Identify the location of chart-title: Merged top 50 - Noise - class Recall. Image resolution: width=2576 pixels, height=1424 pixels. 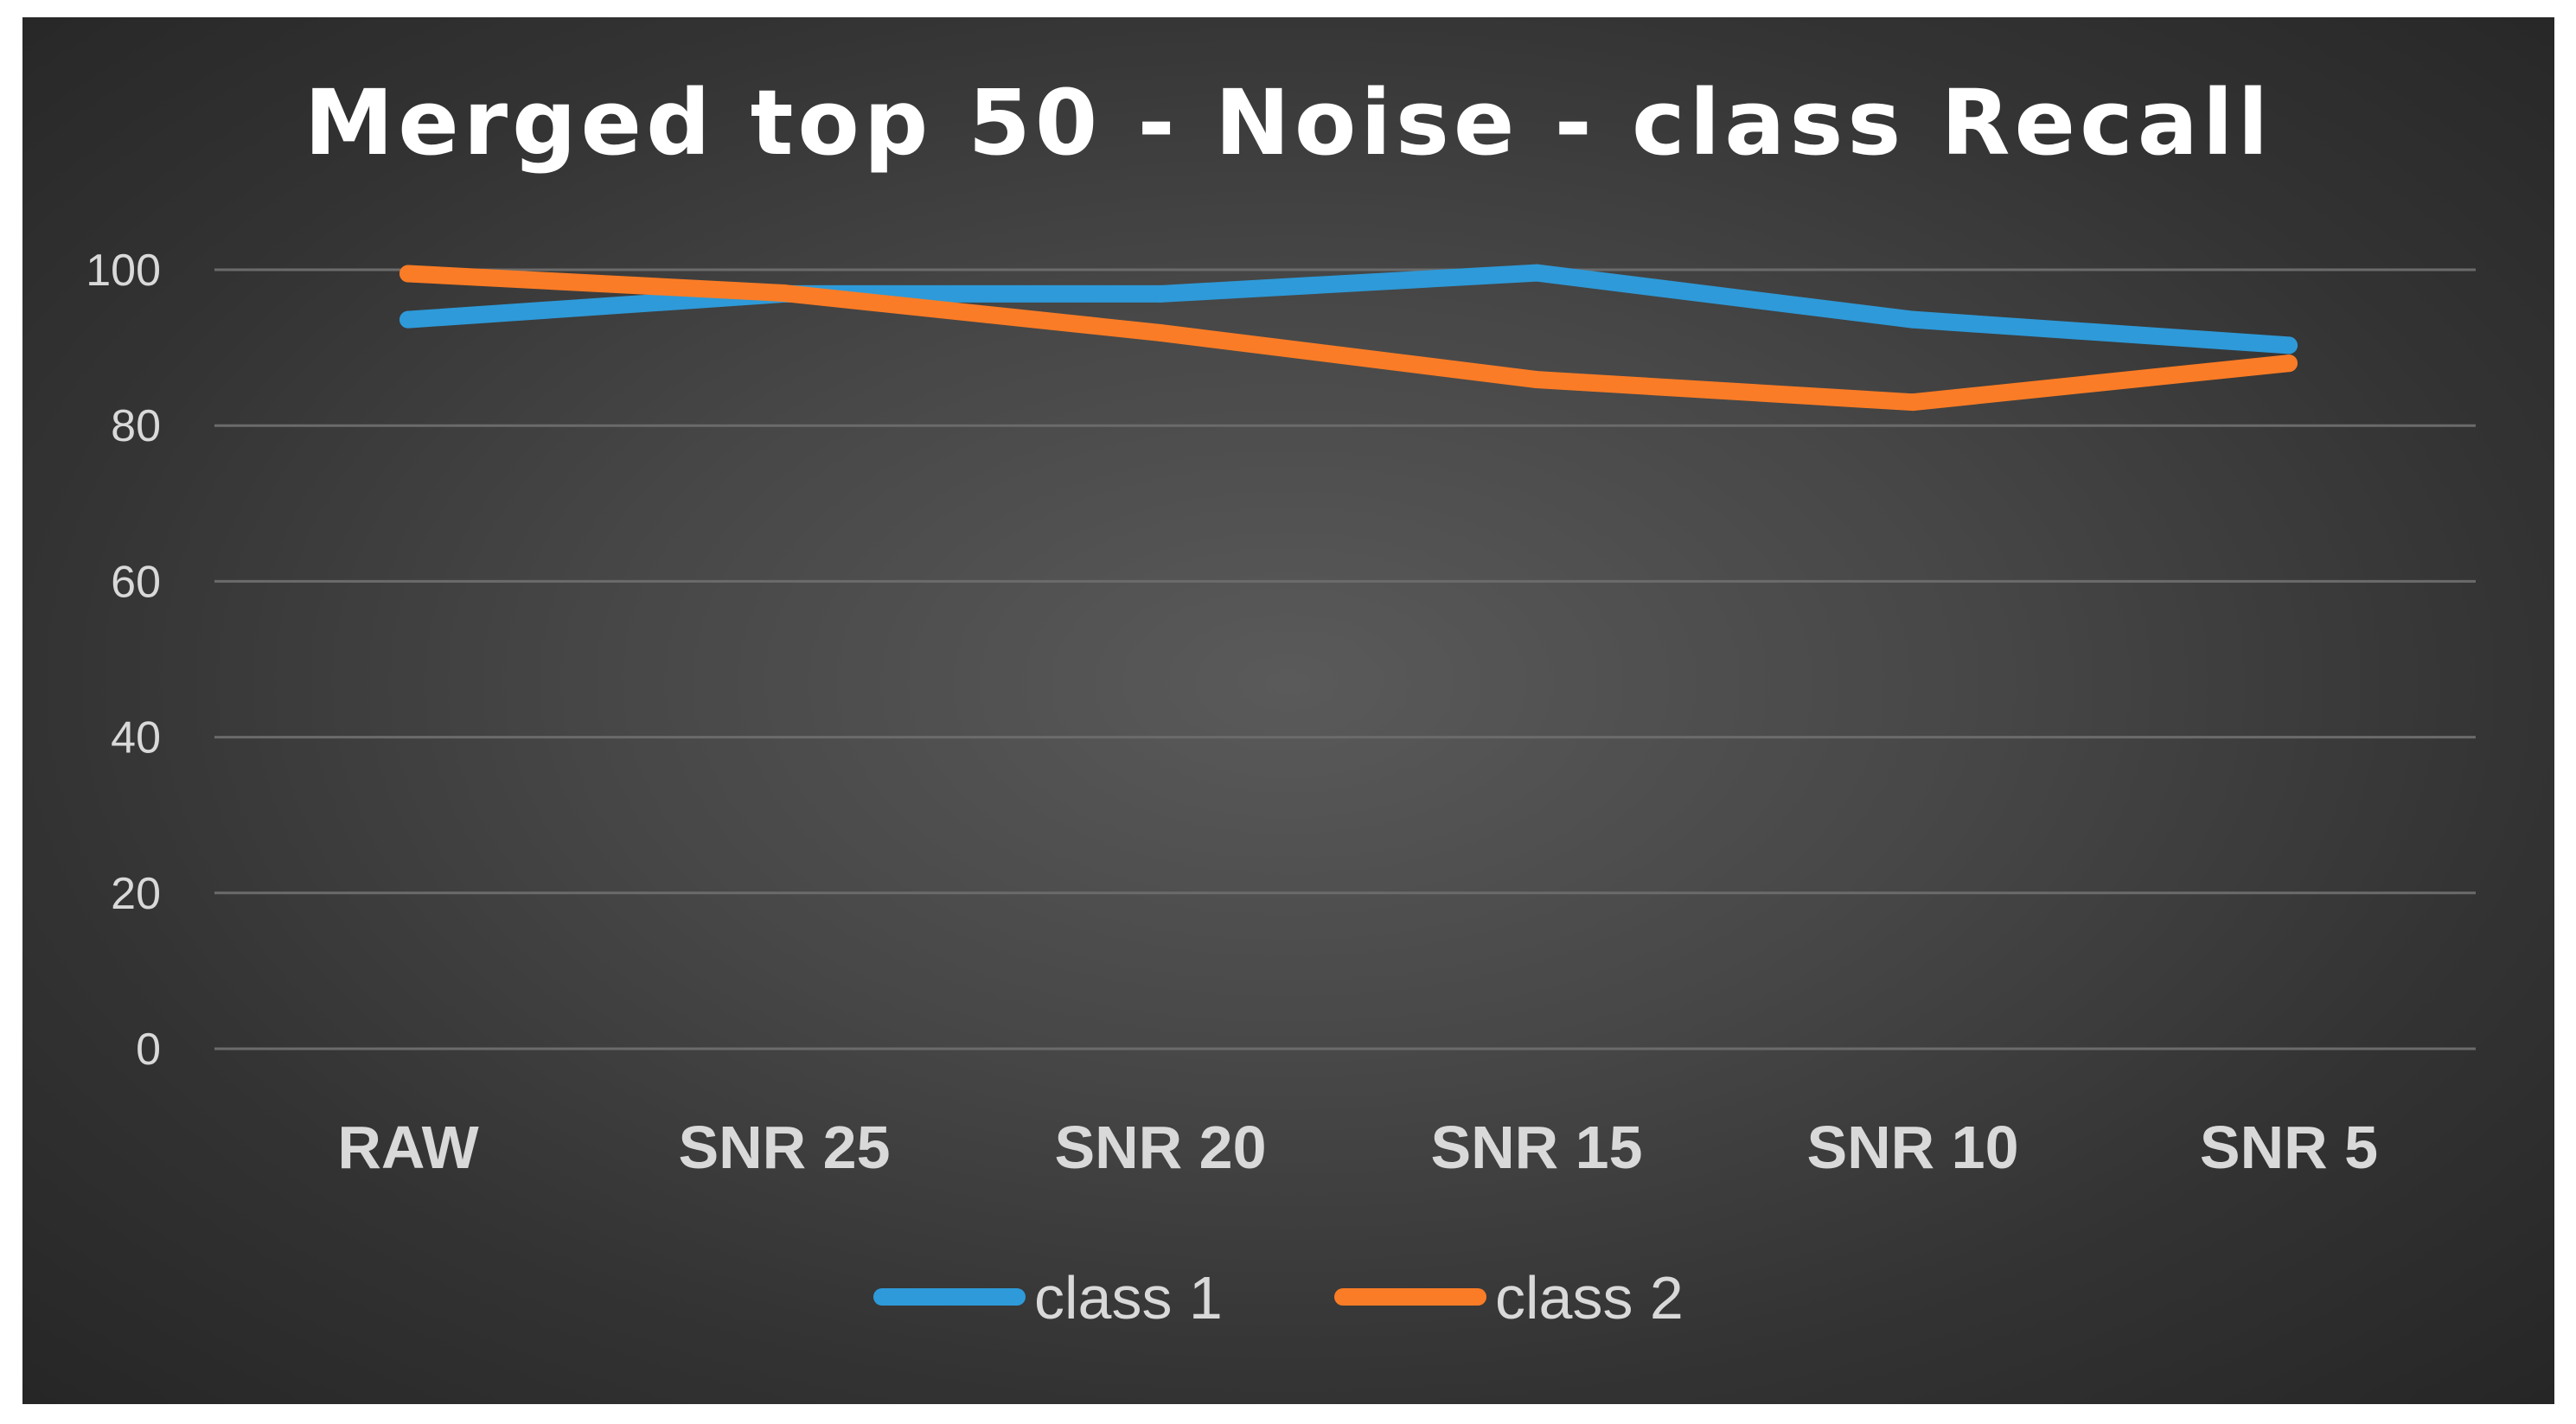
(1288, 123).